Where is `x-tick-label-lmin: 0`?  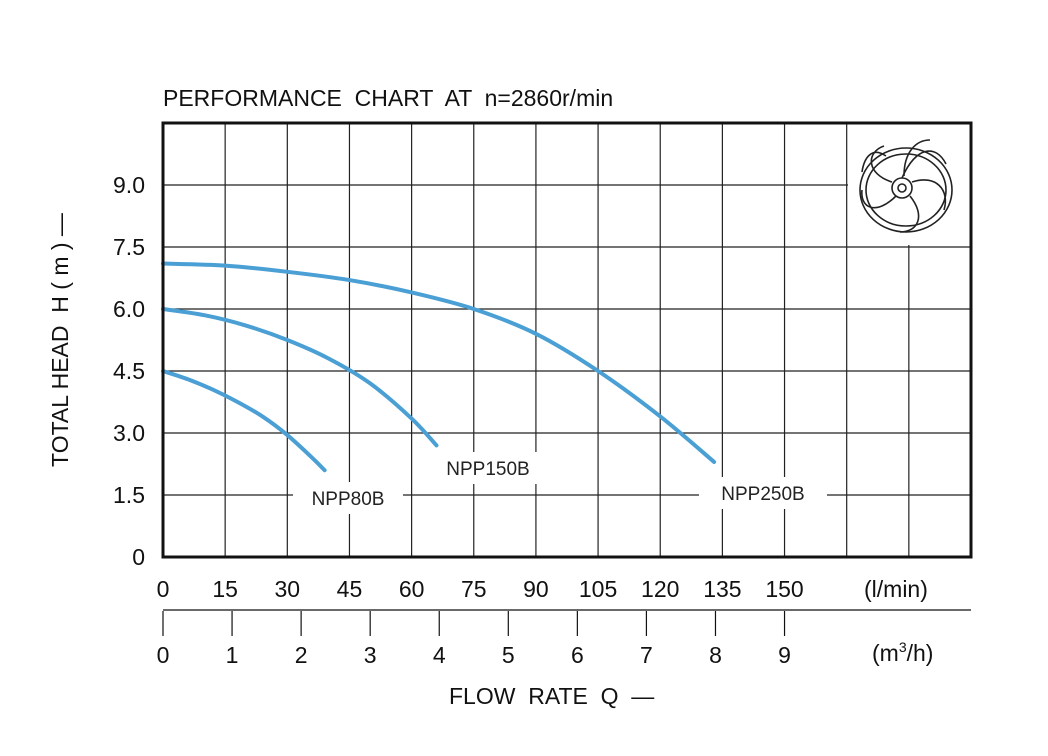
x-tick-label-lmin: 0 is located at coordinates (163, 589).